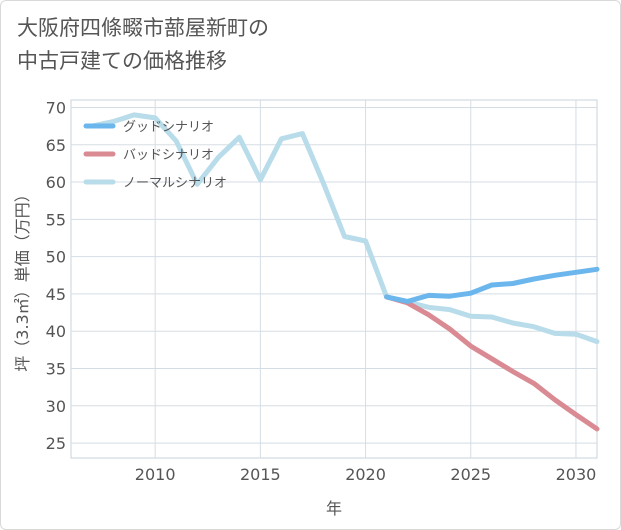 Image resolution: width=621 pixels, height=530 pixels. Describe the element at coordinates (334, 508) in the screenshot. I see `x-axis-label: 年` at that location.